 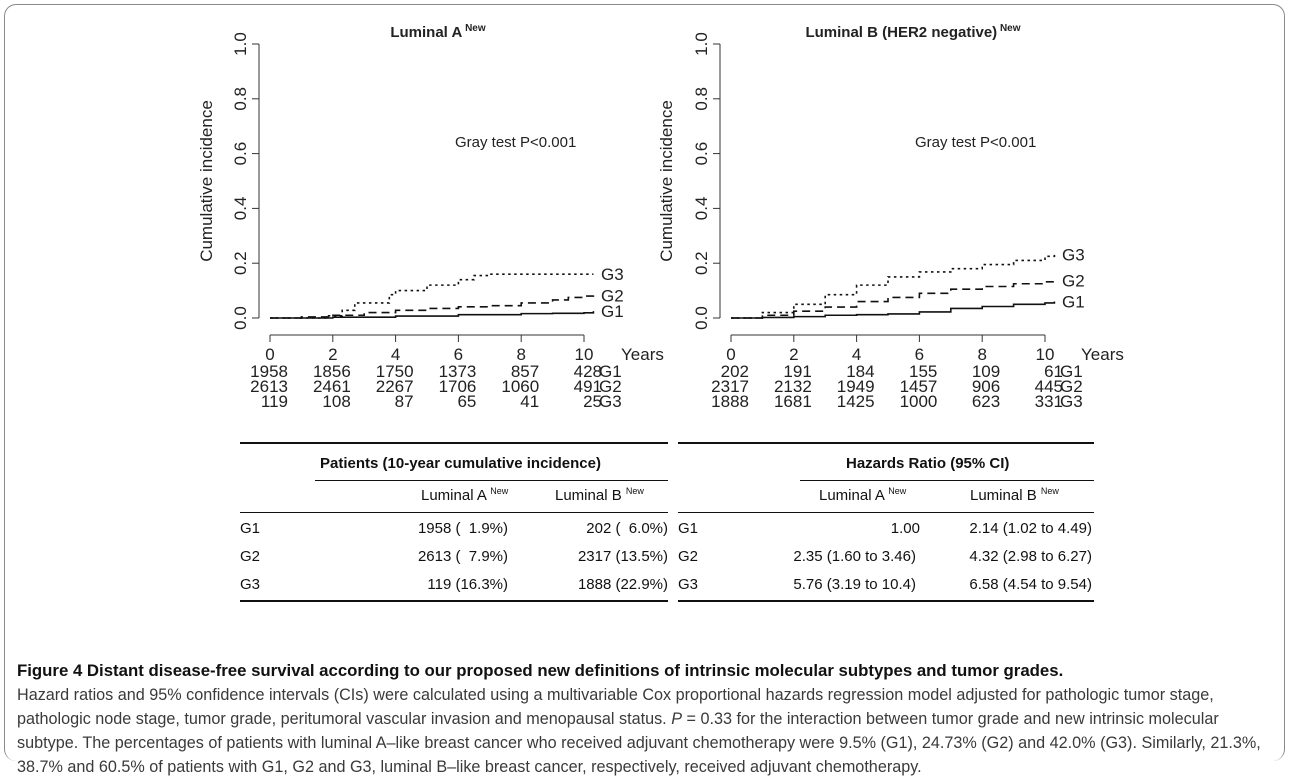 I want to click on left-y-tick-label: 1.0, so click(x=240, y=44).